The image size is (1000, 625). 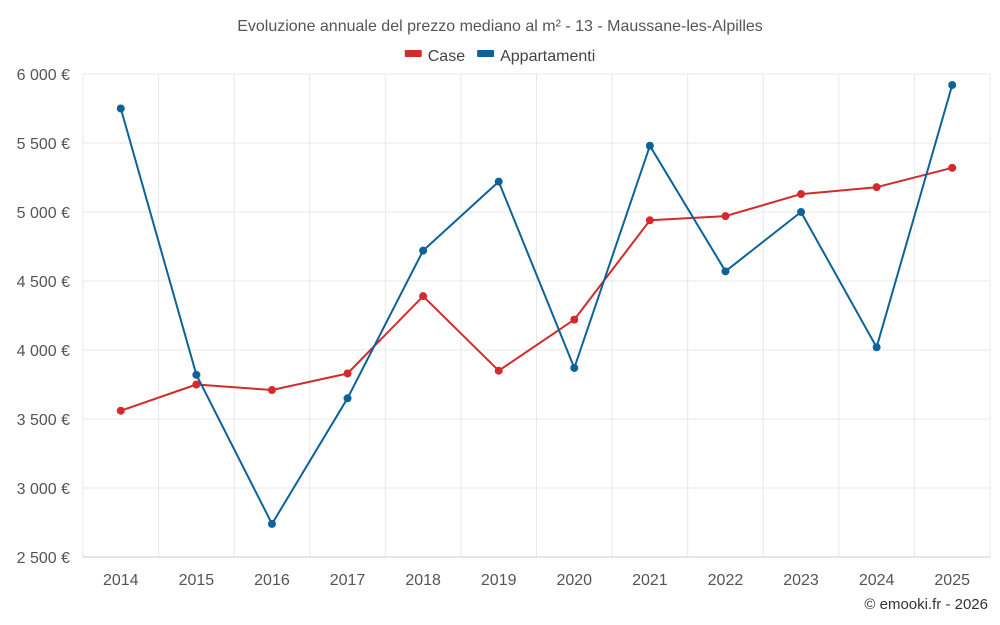 What do you see at coordinates (499, 580) in the screenshot?
I see `x-tick-label: 2019` at bounding box center [499, 580].